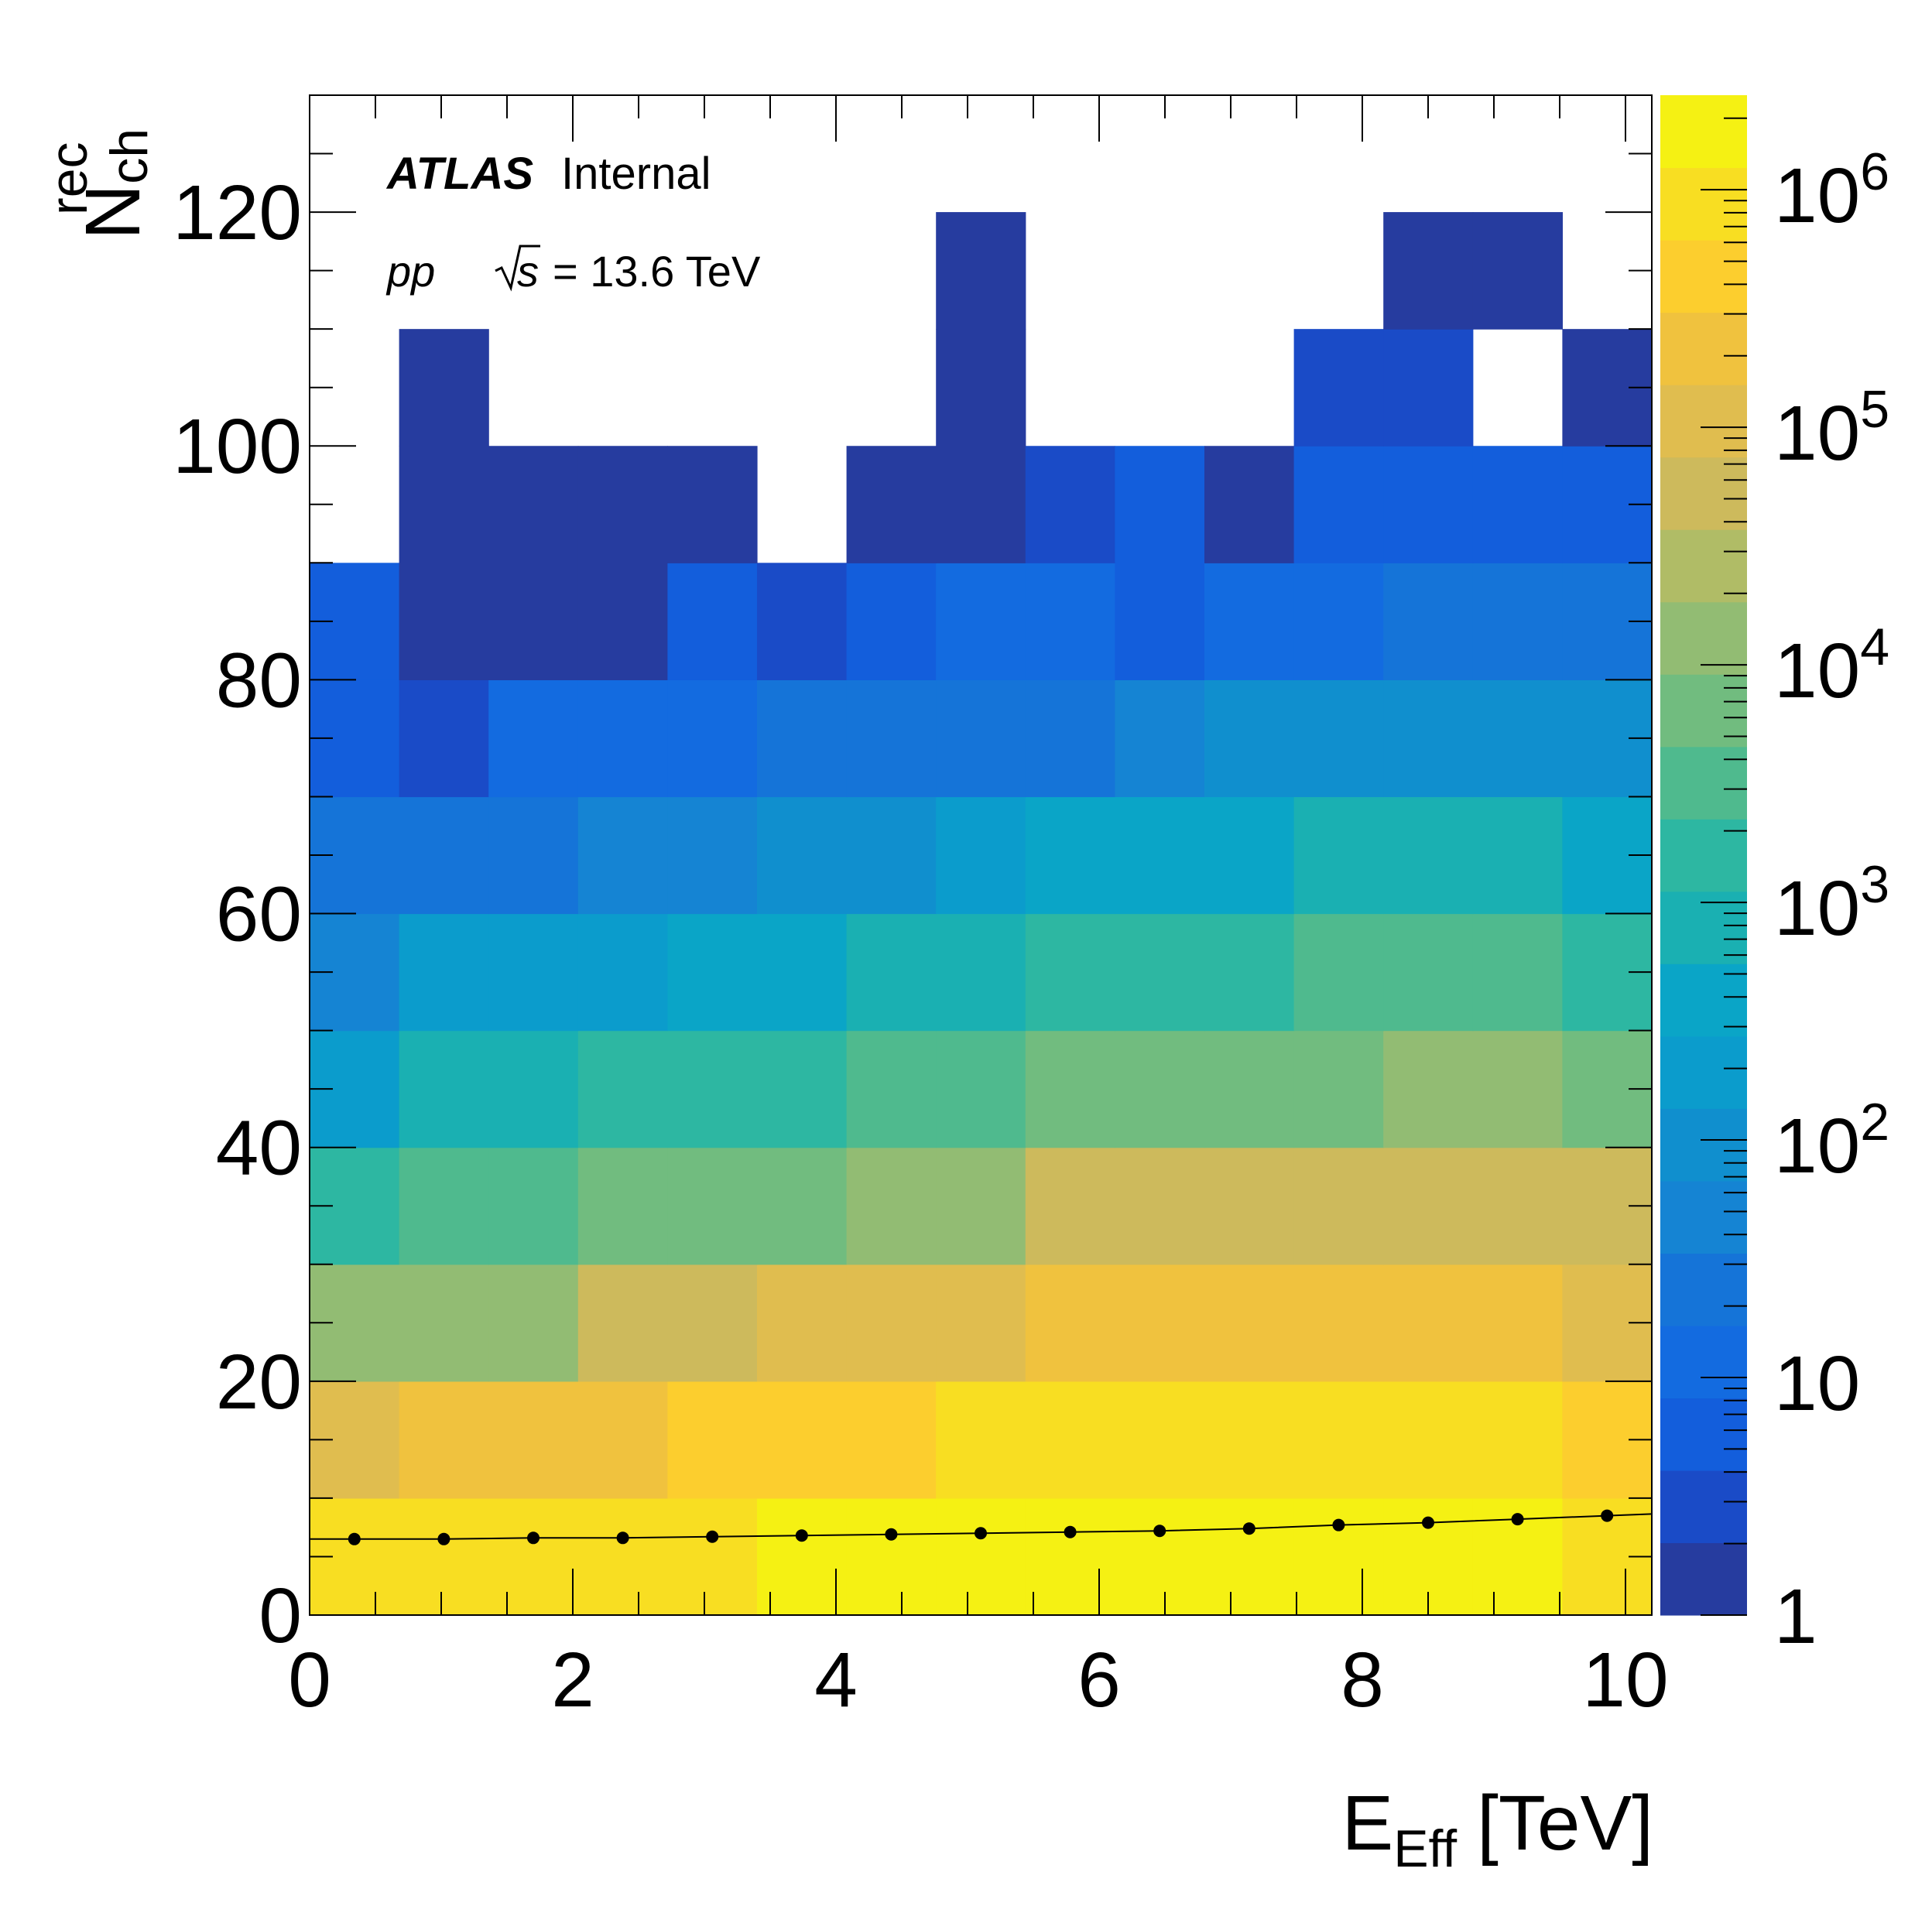 This screenshot has height=1913, width=1932. What do you see at coordinates (1831, 1141) in the screenshot?
I see `colorbar-tick-label: 102` at bounding box center [1831, 1141].